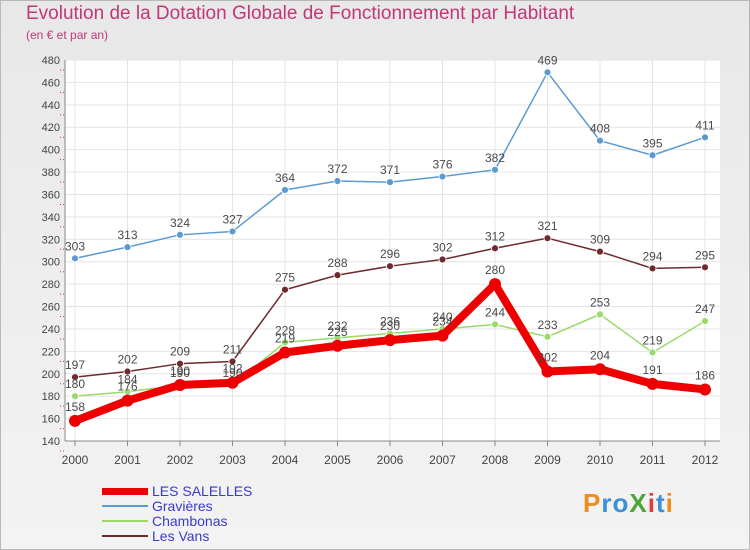 The width and height of the screenshot is (750, 550). I want to click on x-tick-label: 2007, so click(442, 460).